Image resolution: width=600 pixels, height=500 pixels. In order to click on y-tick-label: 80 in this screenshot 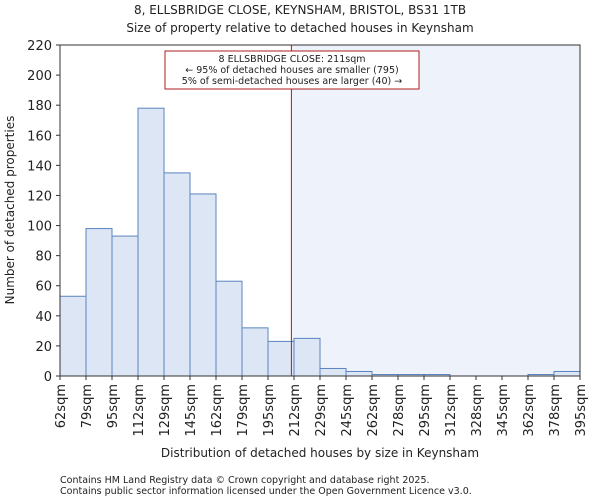, I will do `click(43, 257)`.